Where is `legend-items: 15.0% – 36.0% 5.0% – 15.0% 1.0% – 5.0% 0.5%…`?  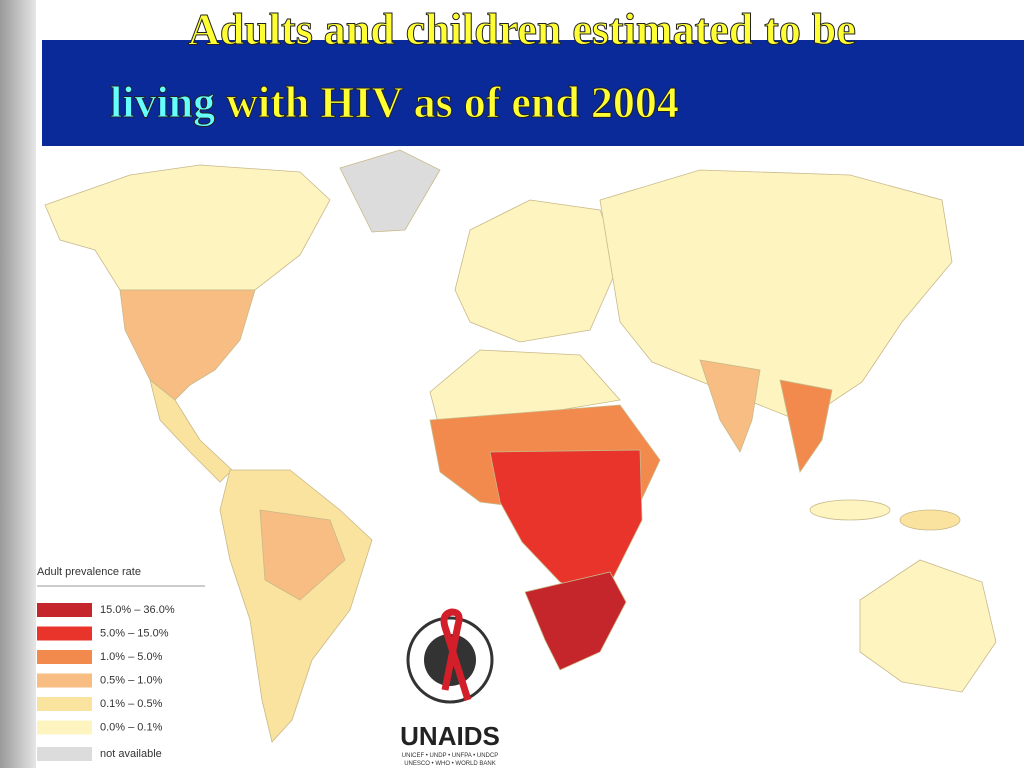 legend-items: 15.0% – 36.0% 5.0% – 15.0% 1.0% – 5.0% 0.5%… is located at coordinates (106, 682).